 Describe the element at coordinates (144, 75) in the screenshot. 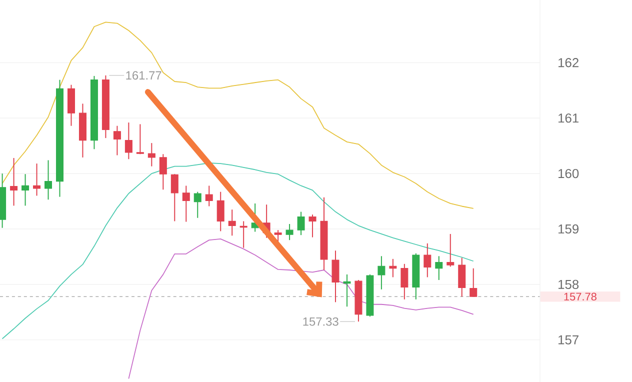

I see `annotation: 161.77` at that location.